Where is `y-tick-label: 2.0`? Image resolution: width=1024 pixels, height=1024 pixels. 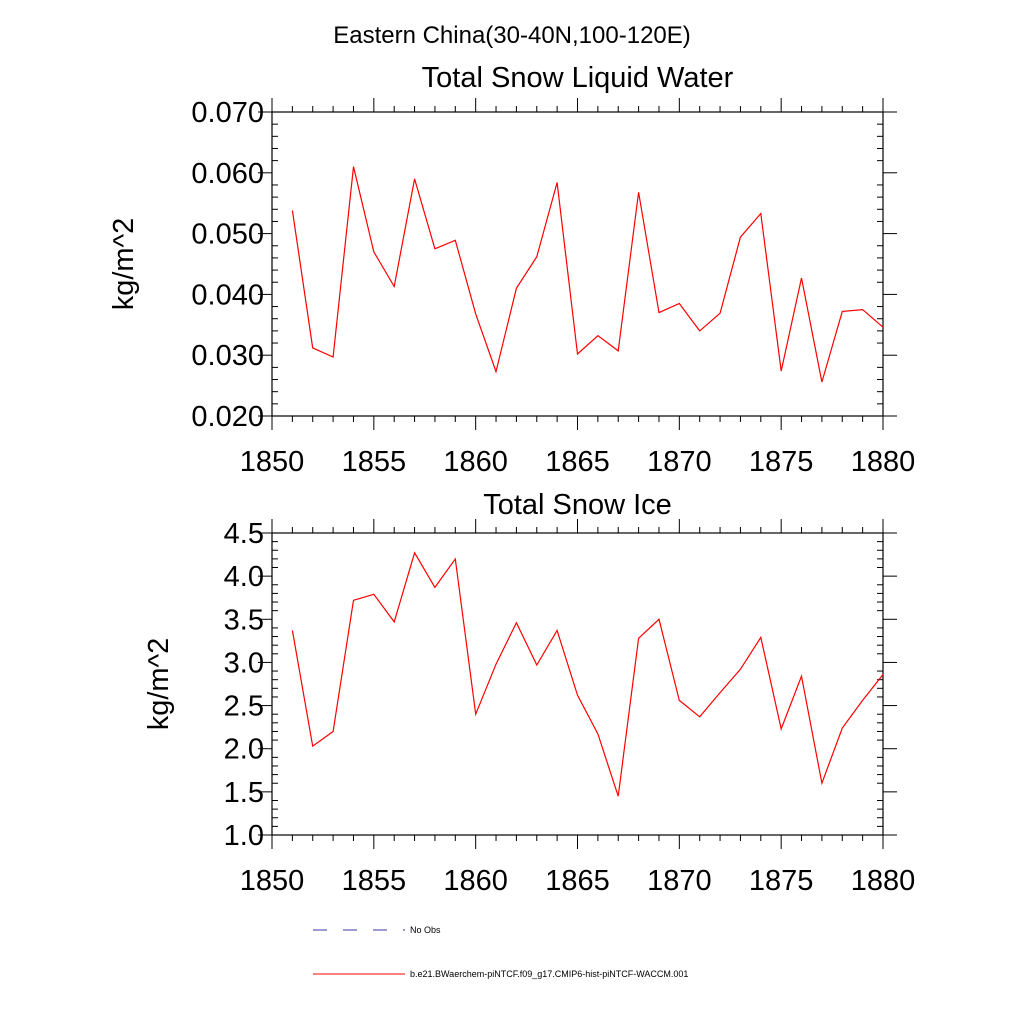 y-tick-label: 2.0 is located at coordinates (244, 750).